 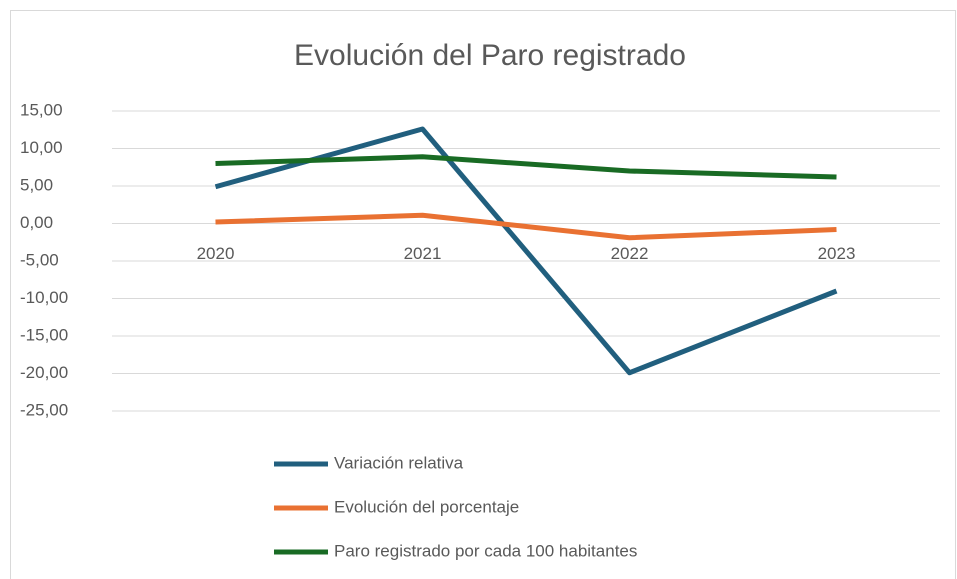 I want to click on y-tick-label: 10,00, so click(x=41, y=147).